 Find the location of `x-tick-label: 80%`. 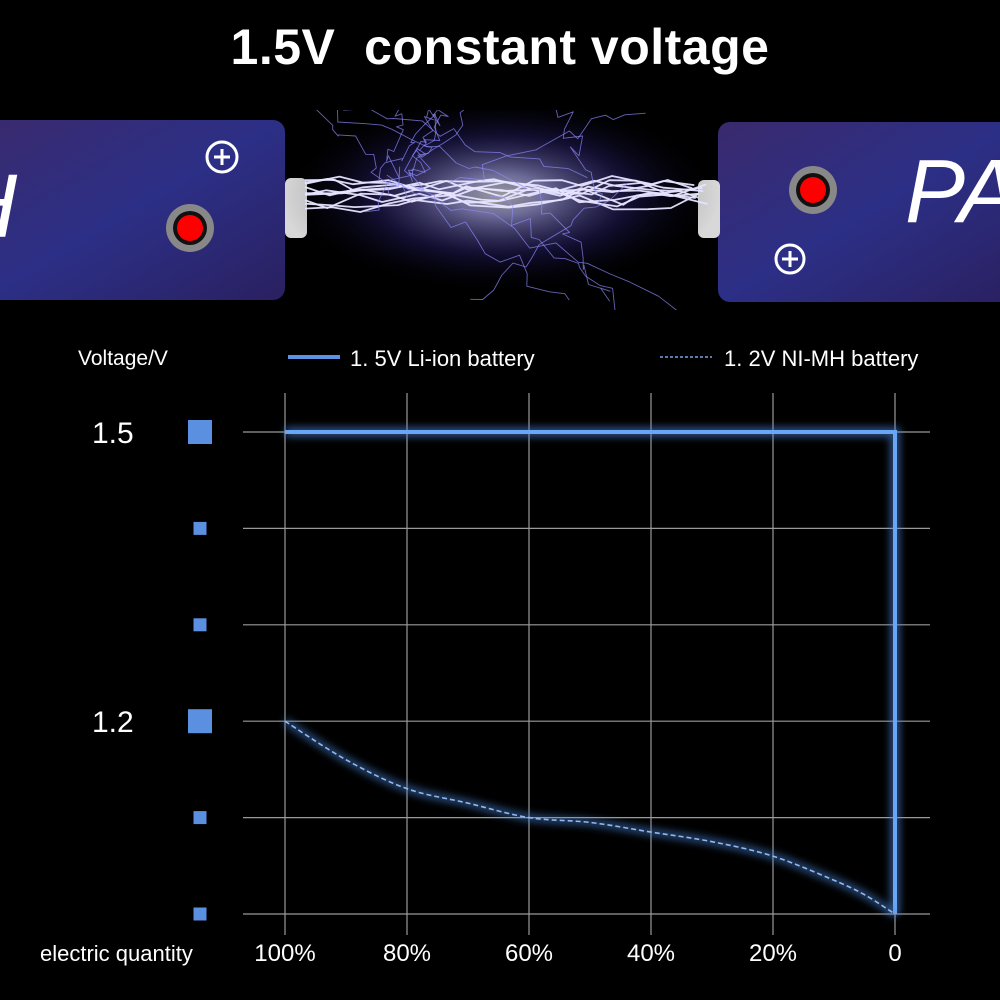

x-tick-label: 80% is located at coordinates (407, 953).